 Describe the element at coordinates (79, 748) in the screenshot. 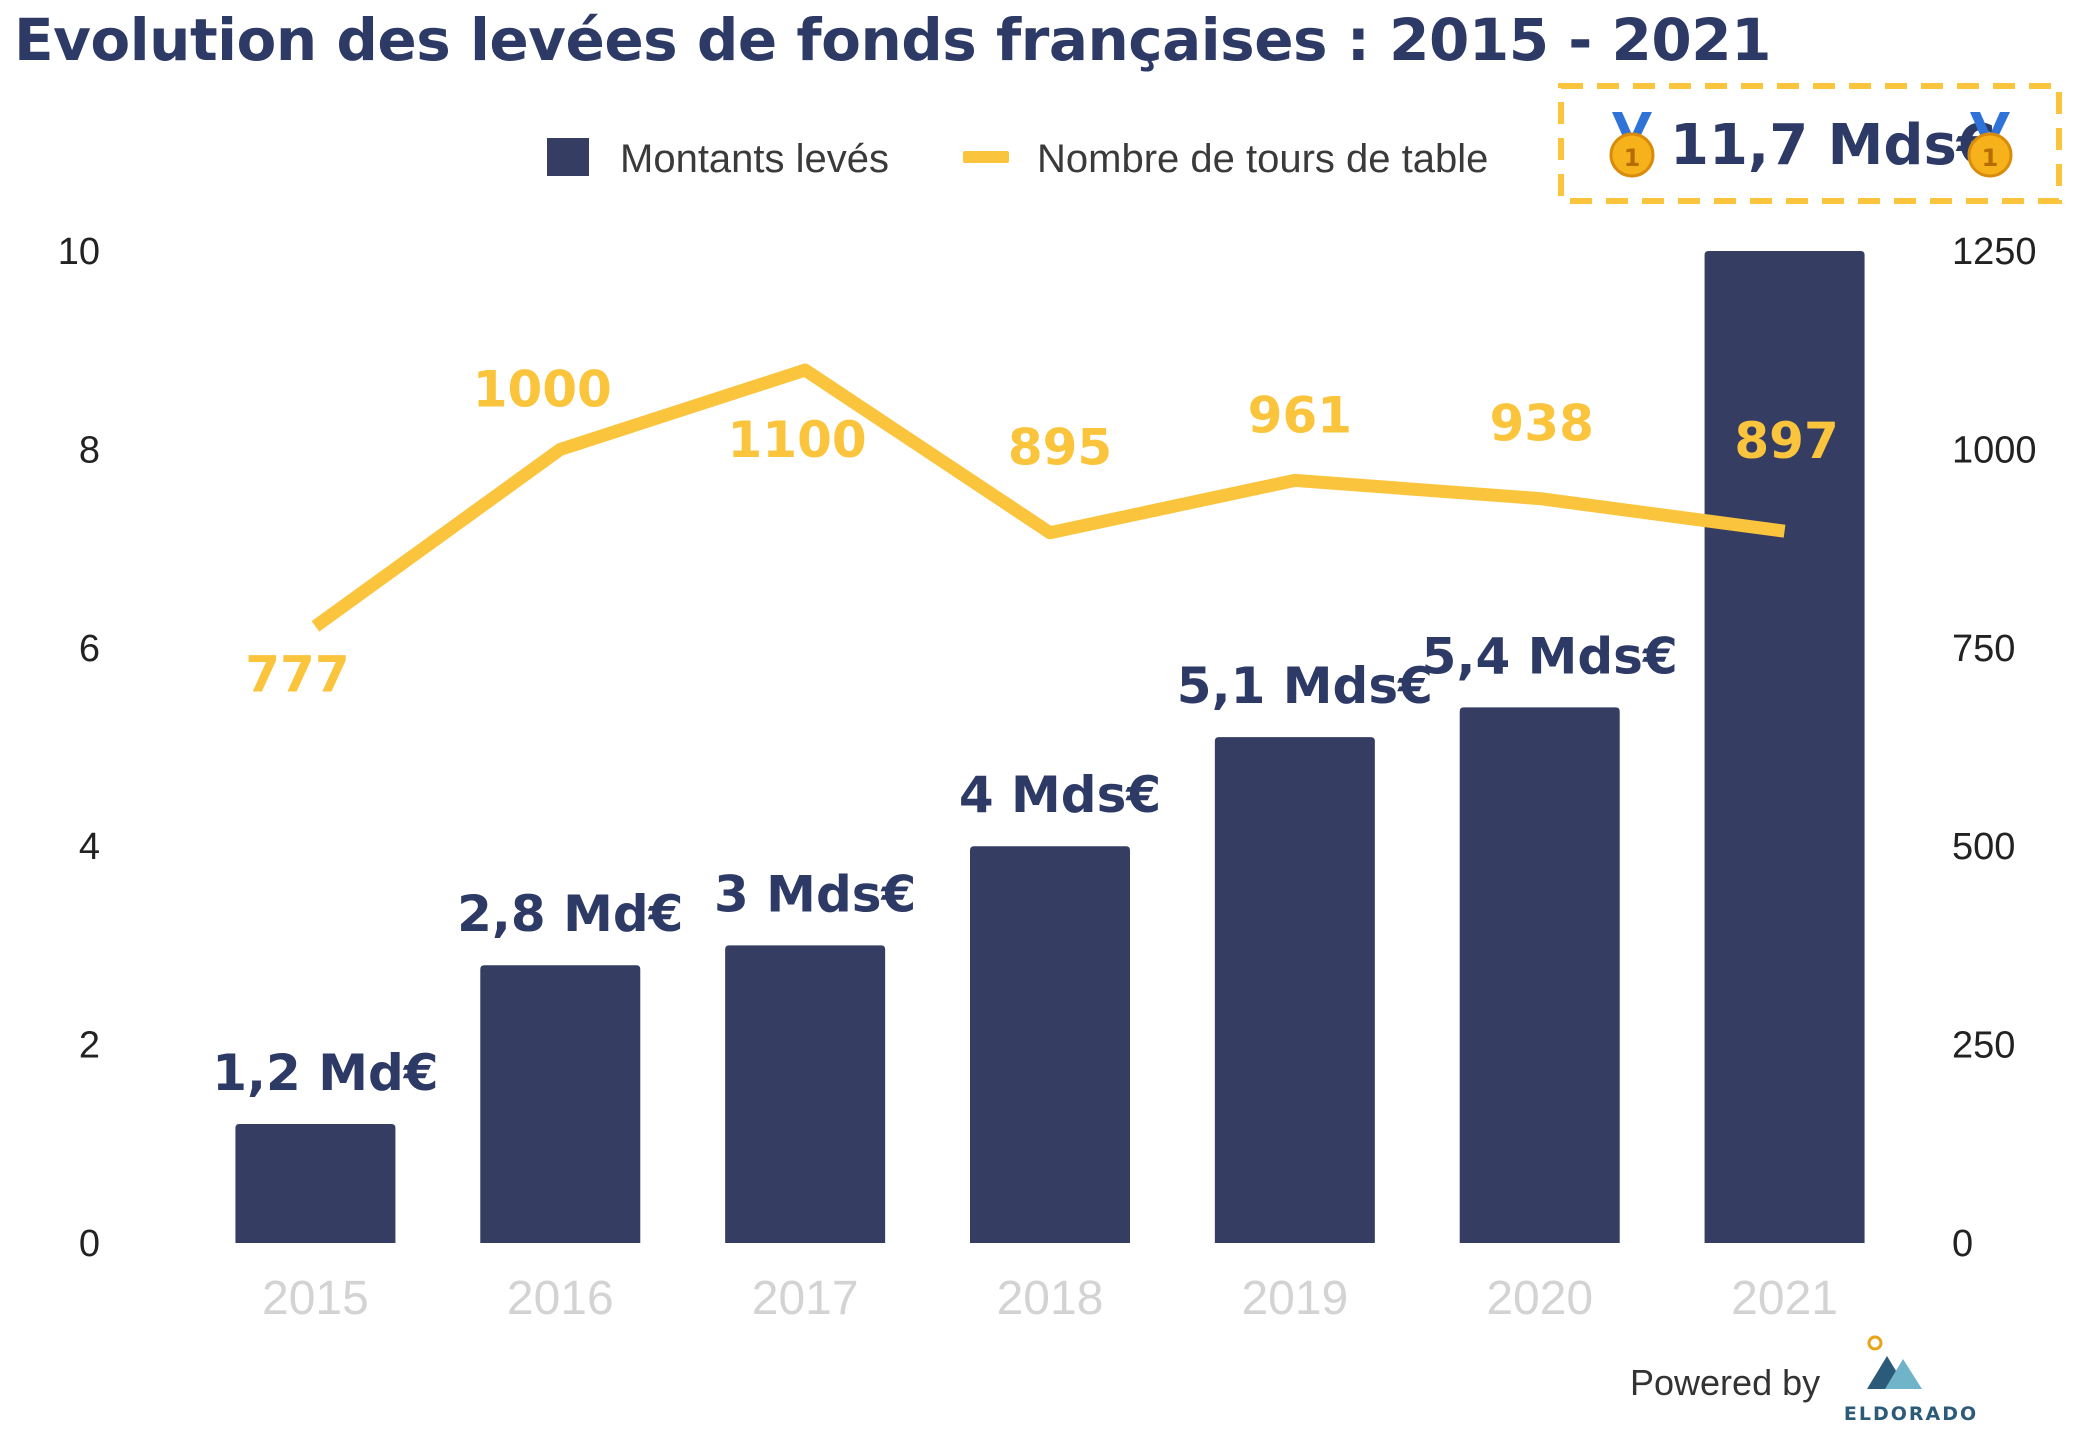

I see `left-axis: 0 2 4 6 8 10` at that location.